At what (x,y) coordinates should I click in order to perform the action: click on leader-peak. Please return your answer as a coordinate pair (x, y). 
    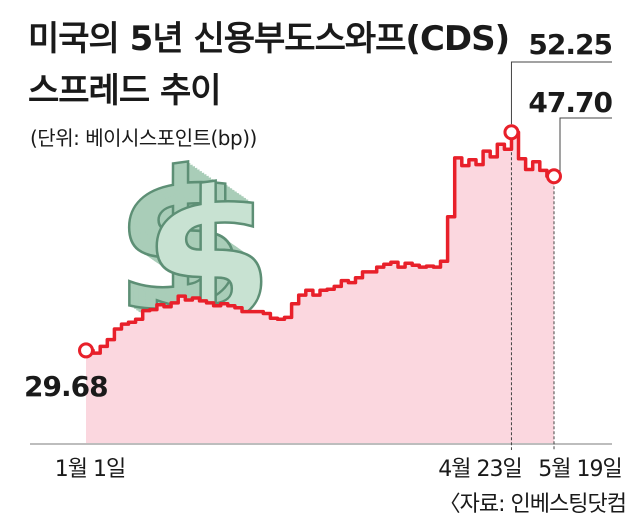
    Looking at the image, I should click on (561, 93).